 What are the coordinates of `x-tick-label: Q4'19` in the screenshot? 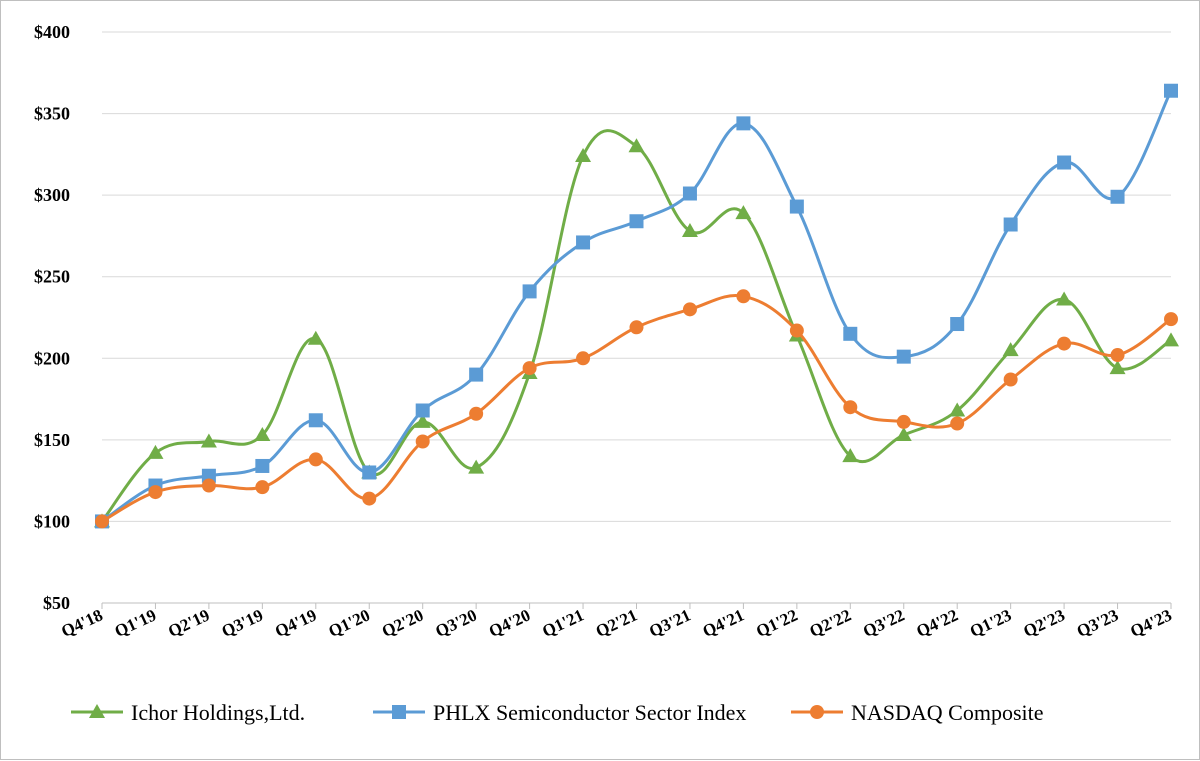 It's located at (295, 623).